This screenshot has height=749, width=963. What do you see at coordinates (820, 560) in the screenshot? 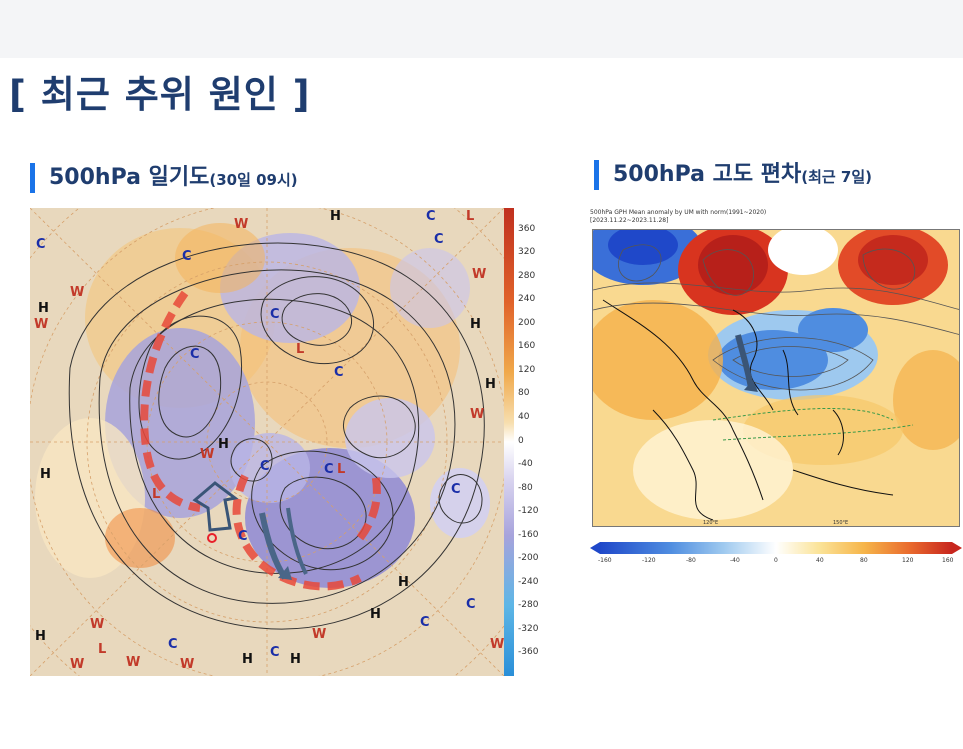
I see `right-colorbar-tick: 40` at bounding box center [820, 560].